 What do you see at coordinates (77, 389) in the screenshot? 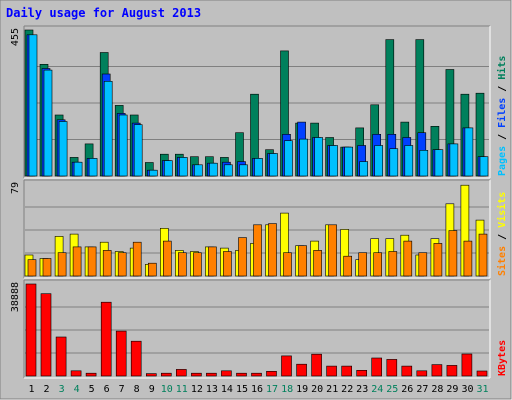
I see `day-label-4: 4` at bounding box center [77, 389].